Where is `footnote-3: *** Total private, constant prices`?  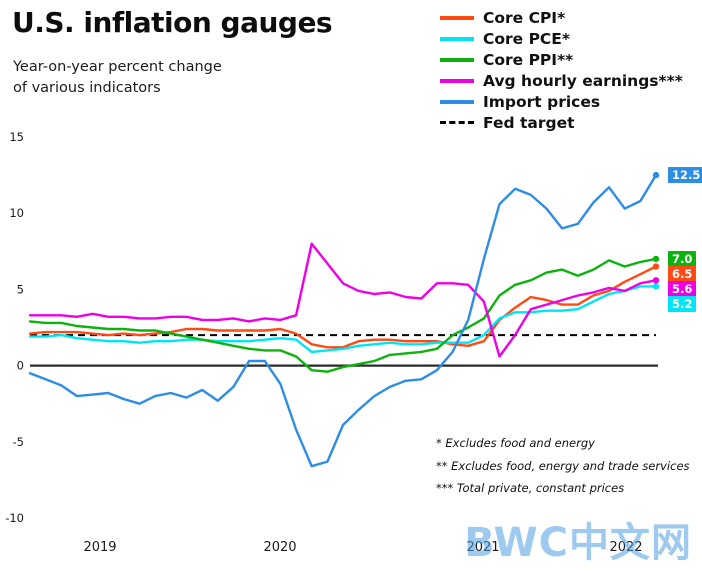 footnote-3: *** Total private, constant prices is located at coordinates (530, 488).